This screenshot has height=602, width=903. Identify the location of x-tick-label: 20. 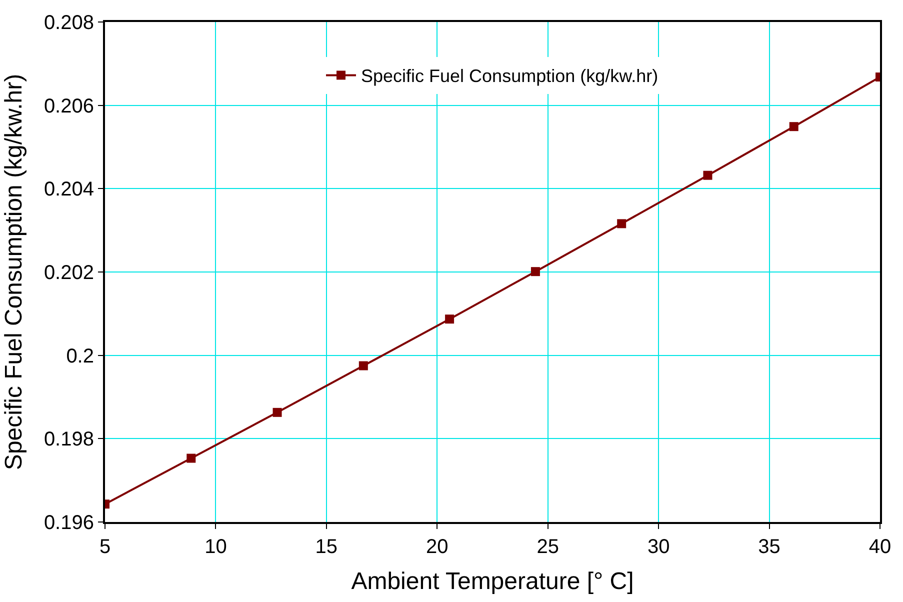
(437, 547).